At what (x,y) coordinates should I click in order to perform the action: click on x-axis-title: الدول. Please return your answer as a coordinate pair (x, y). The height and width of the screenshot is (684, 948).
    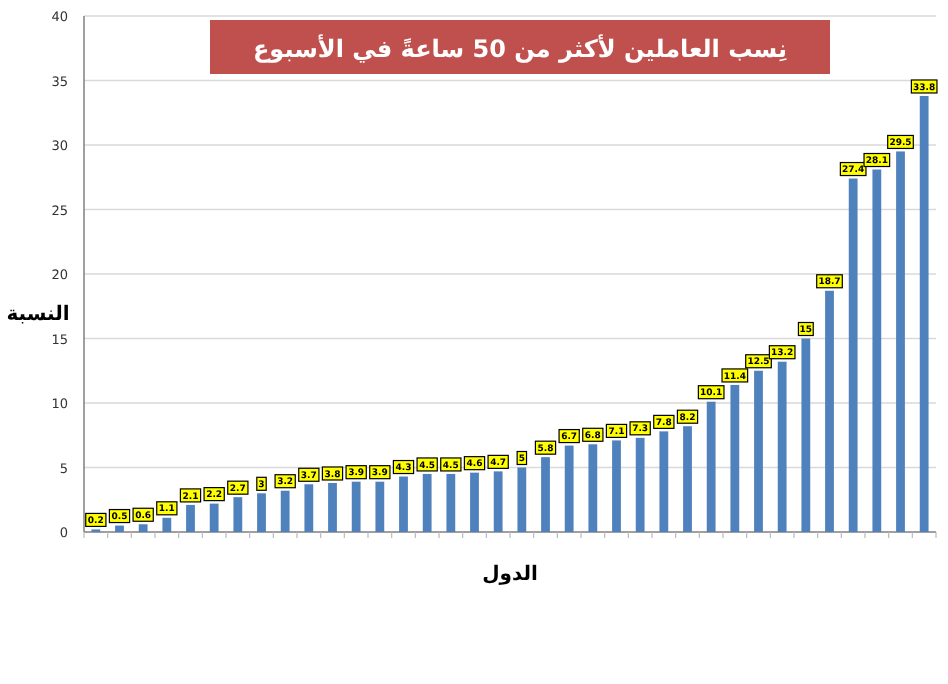
    Looking at the image, I should click on (510, 575).